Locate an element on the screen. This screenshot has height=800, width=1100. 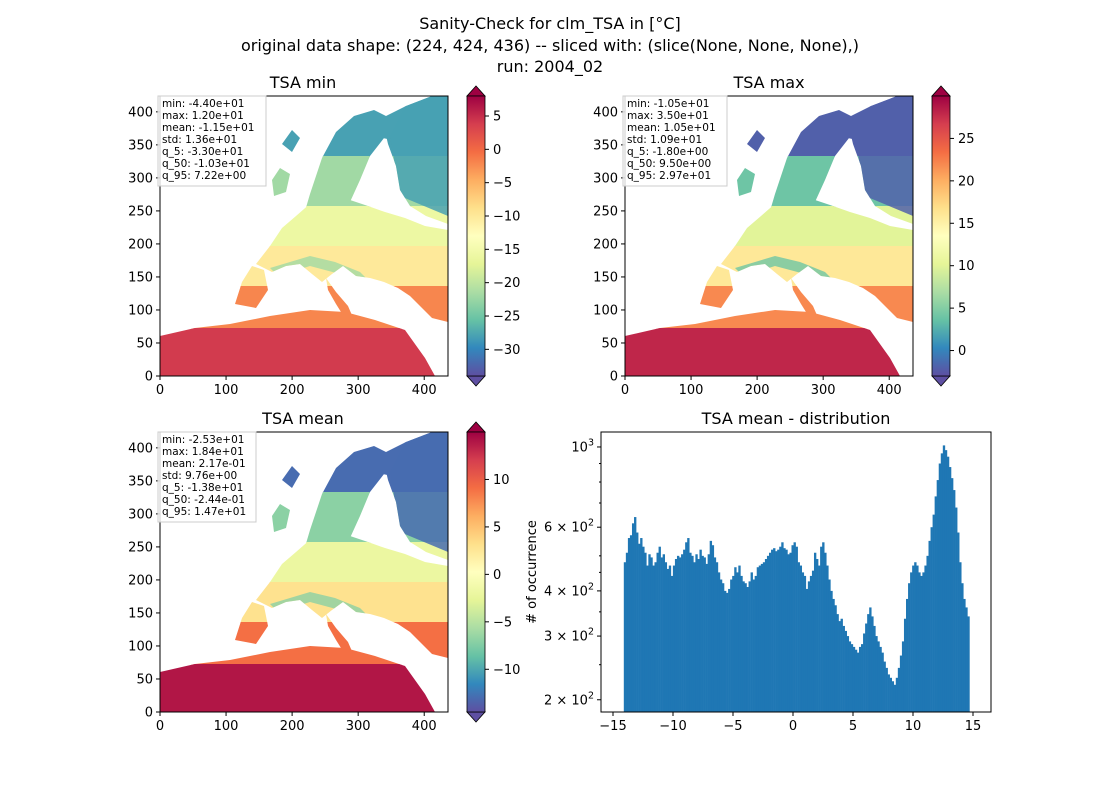
histogram-x-tick-label: 5 is located at coordinates (853, 726).